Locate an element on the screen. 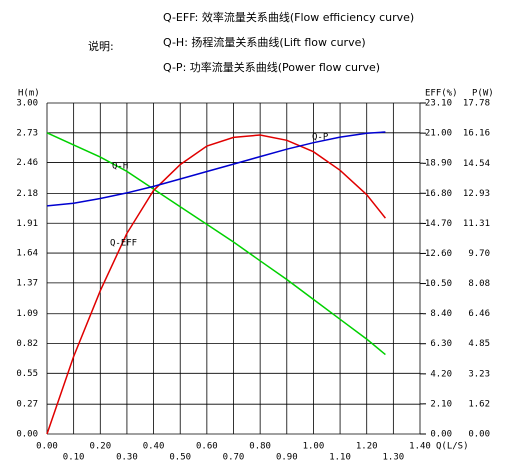  note: Q-P: 功率流量关系曲线(Power flow curve) is located at coordinates (271, 67).